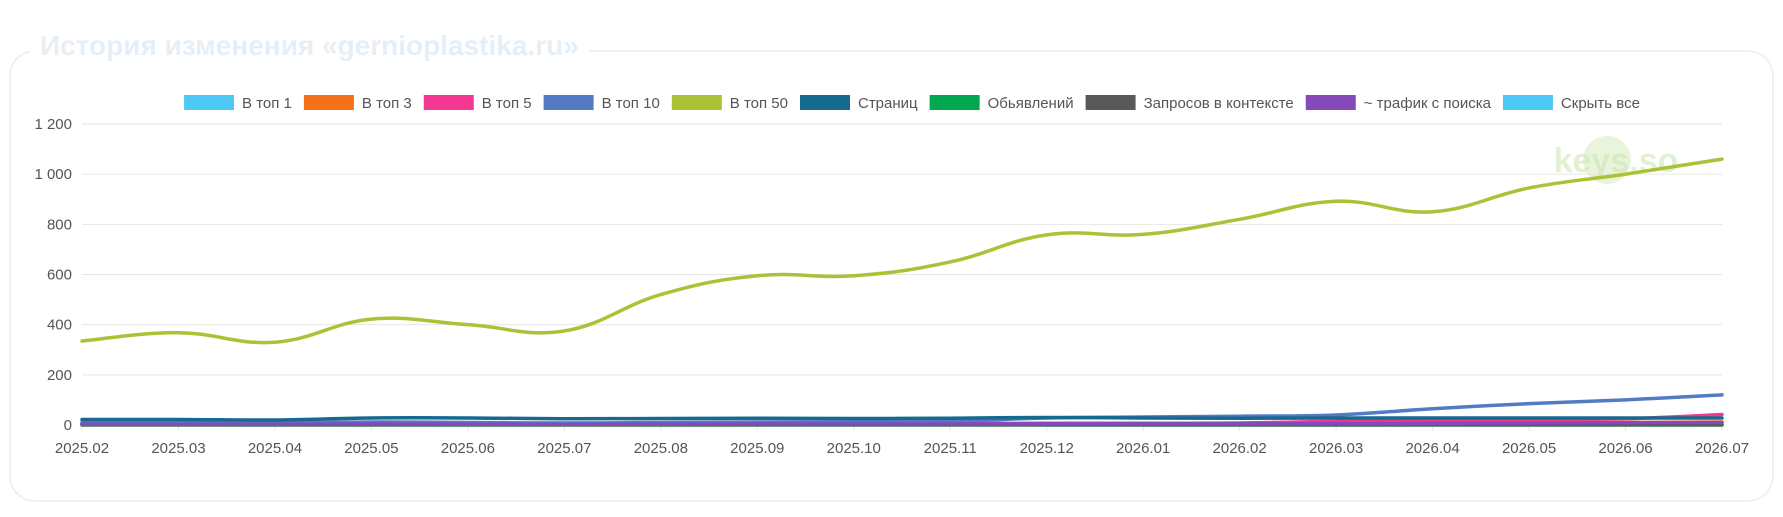  I want to click on legend-item-label: Скрыть все, so click(1600, 103).